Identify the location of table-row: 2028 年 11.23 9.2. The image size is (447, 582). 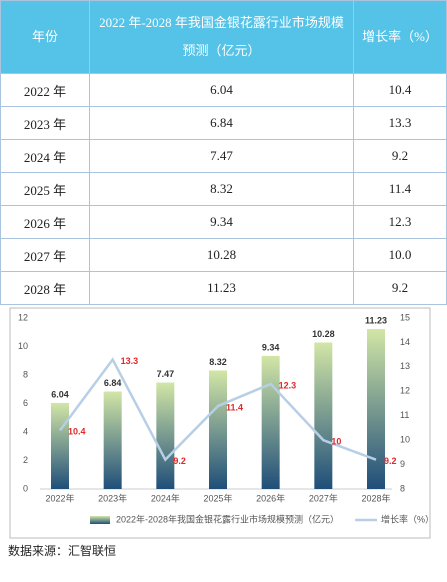
(223, 288).